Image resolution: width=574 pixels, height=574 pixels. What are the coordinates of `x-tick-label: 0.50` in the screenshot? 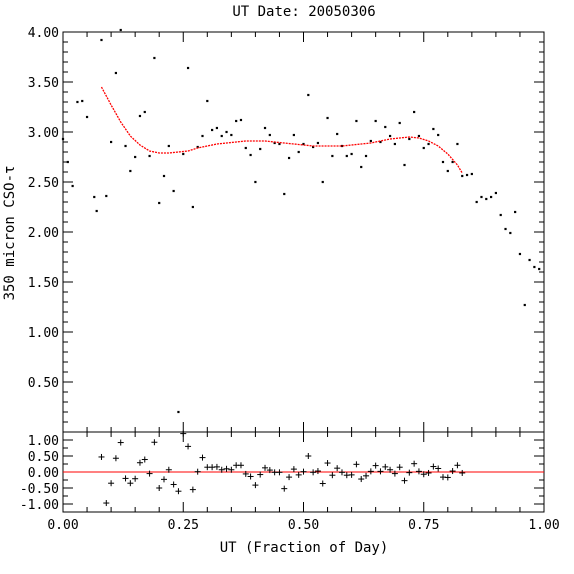 It's located at (303, 525).